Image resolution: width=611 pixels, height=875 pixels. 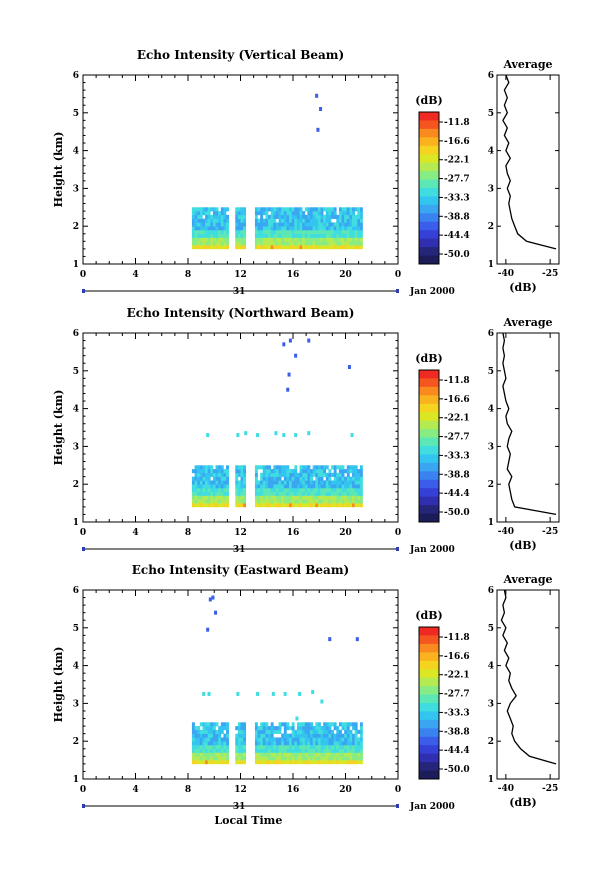 I want to click on profile-y-tick-label: 2, so click(x=491, y=742).